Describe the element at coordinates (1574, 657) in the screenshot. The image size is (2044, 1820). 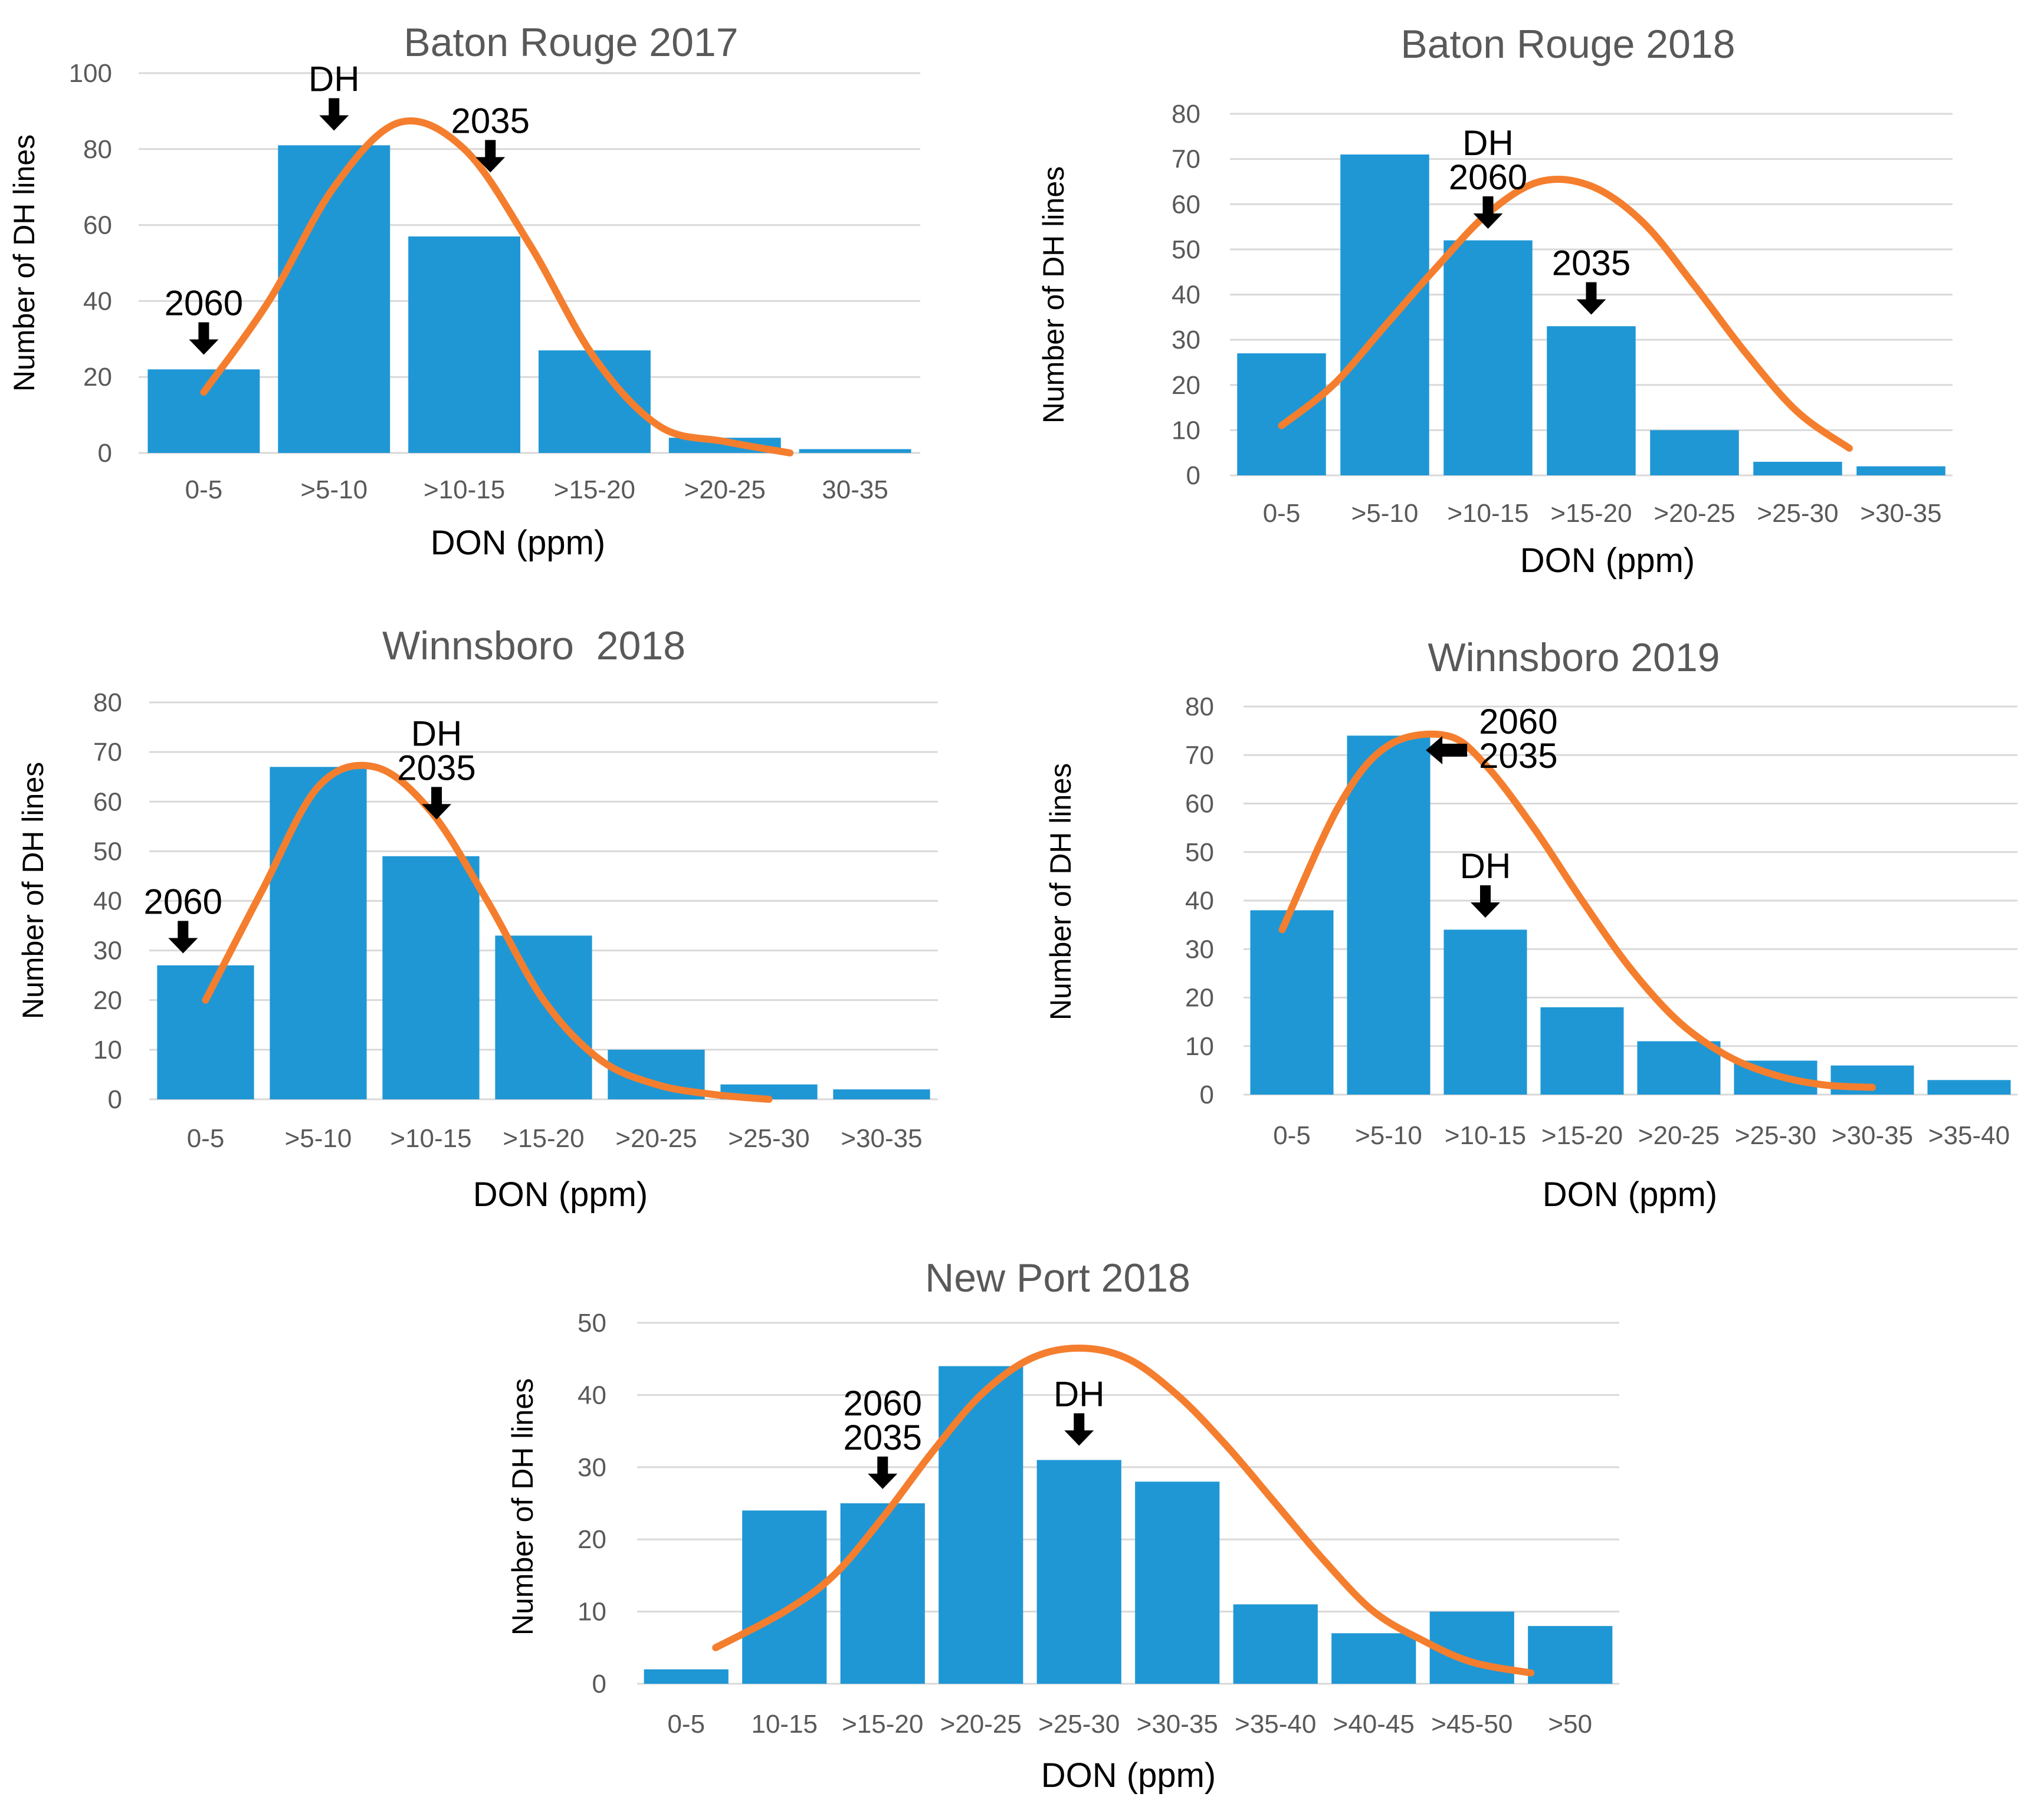
I see `chart-title: Winnsboro 2019` at that location.